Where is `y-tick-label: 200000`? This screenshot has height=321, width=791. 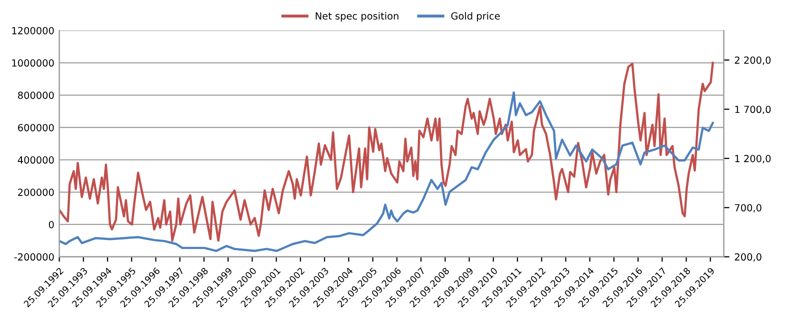 y-tick-label: 200000 is located at coordinates (36, 192).